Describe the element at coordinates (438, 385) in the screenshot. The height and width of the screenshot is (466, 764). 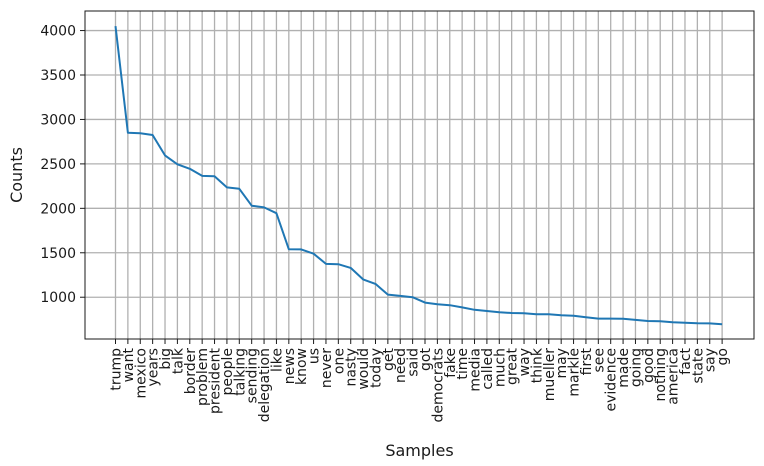
I see `x-tick-label: democrats` at that location.